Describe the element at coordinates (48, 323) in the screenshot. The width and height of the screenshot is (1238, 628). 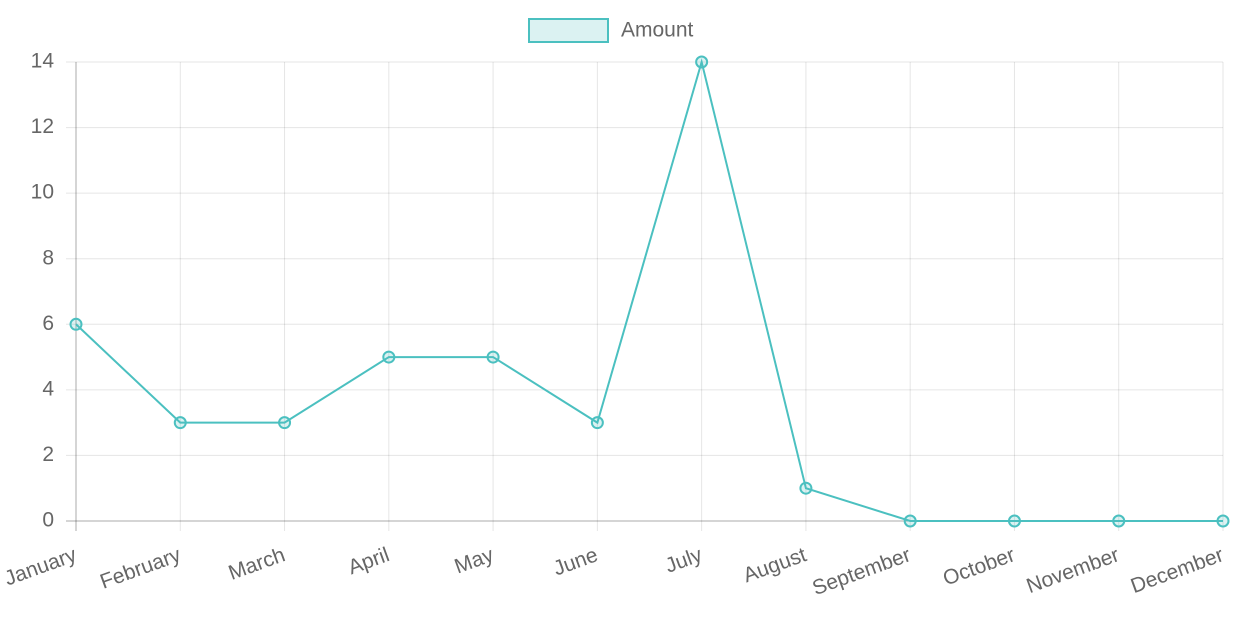
I see `y-tick-label: 6` at that location.